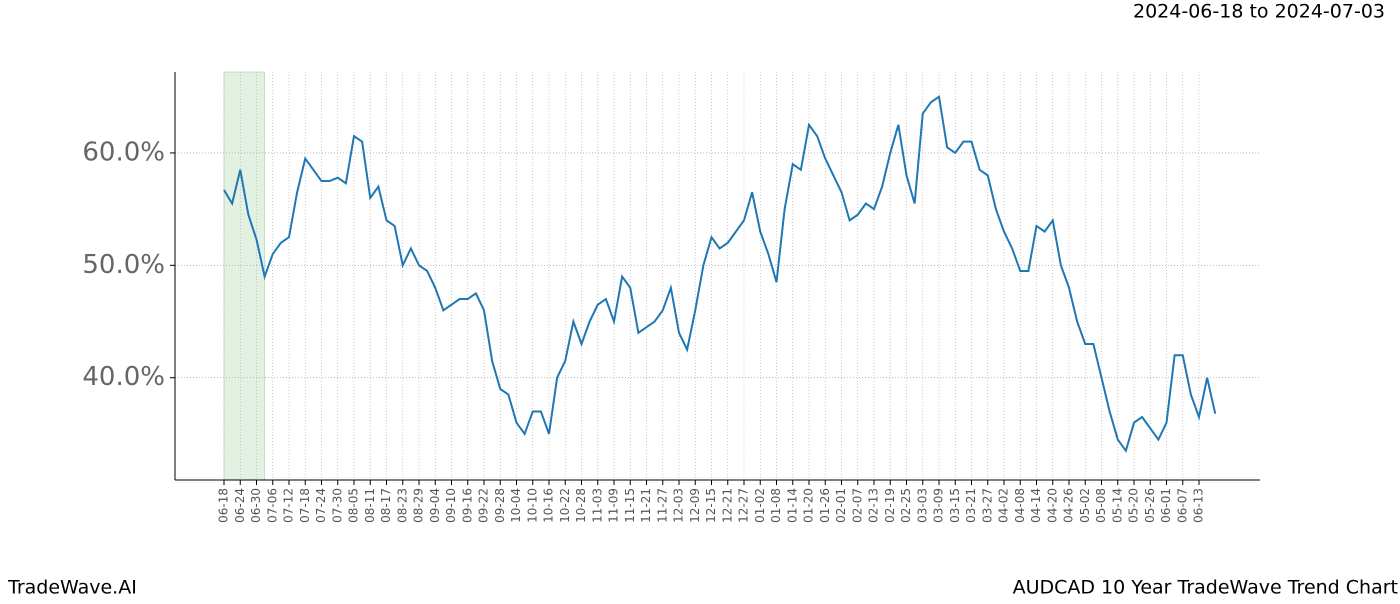  I want to click on x-tick-label: 02-07, so click(857, 505).